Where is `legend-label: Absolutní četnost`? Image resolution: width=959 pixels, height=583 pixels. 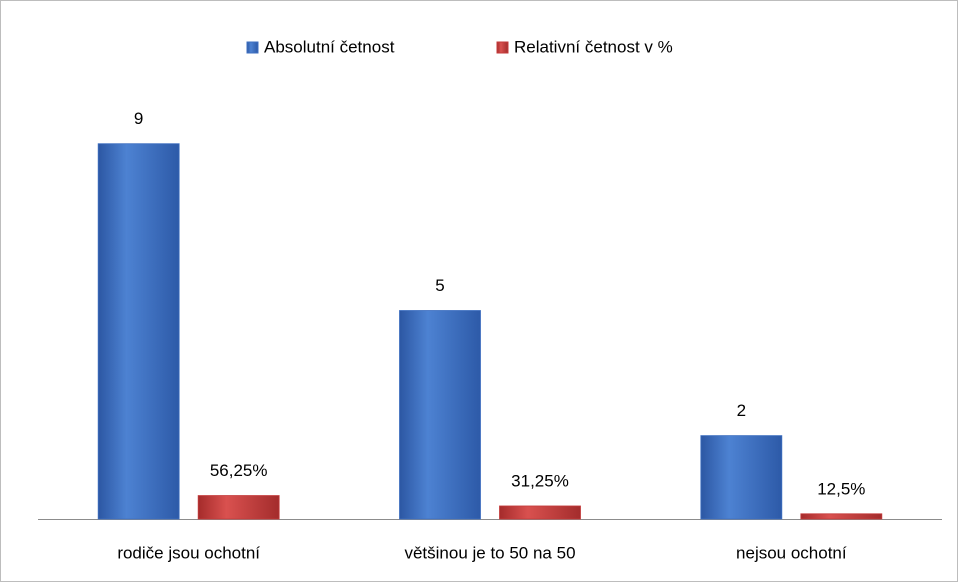
legend-label: Absolutní četnost is located at coordinates (329, 46).